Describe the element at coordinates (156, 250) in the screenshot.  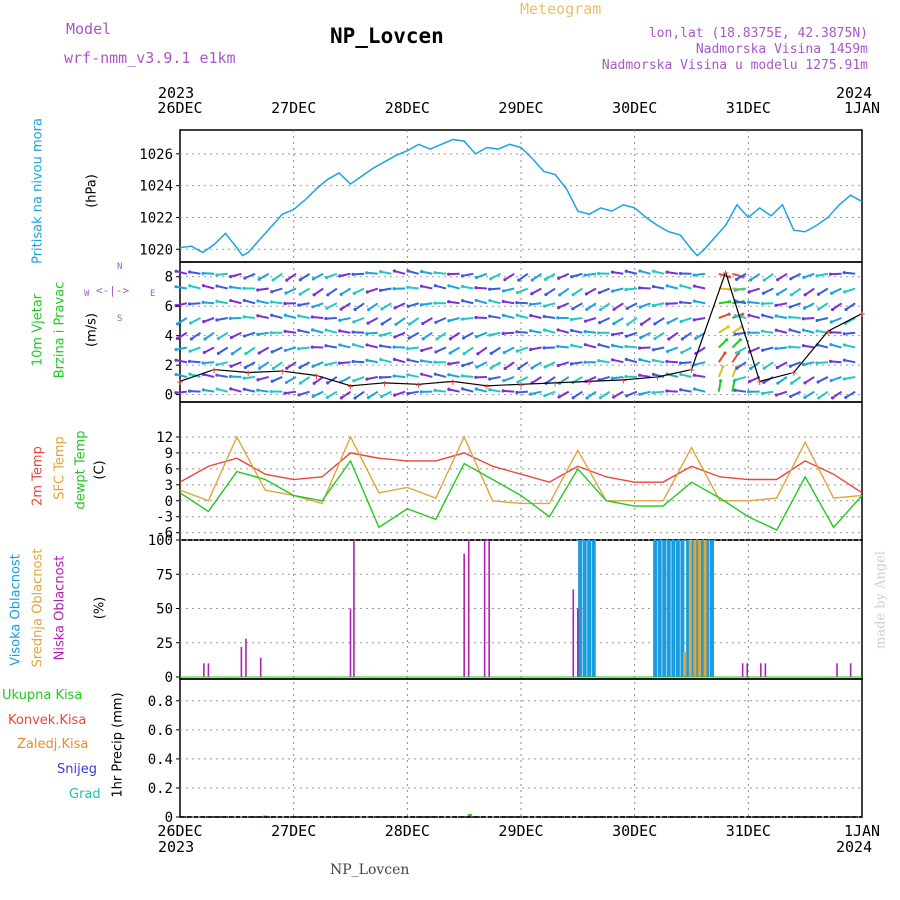
I see `y-tick-label: 1020` at that location.